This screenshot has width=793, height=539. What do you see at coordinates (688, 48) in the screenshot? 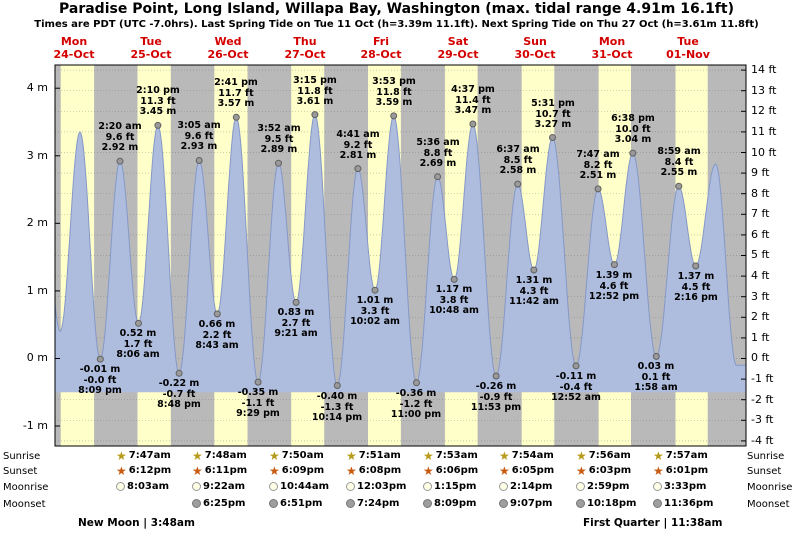
I see `day-label: Tue 01-Nov` at bounding box center [688, 48].